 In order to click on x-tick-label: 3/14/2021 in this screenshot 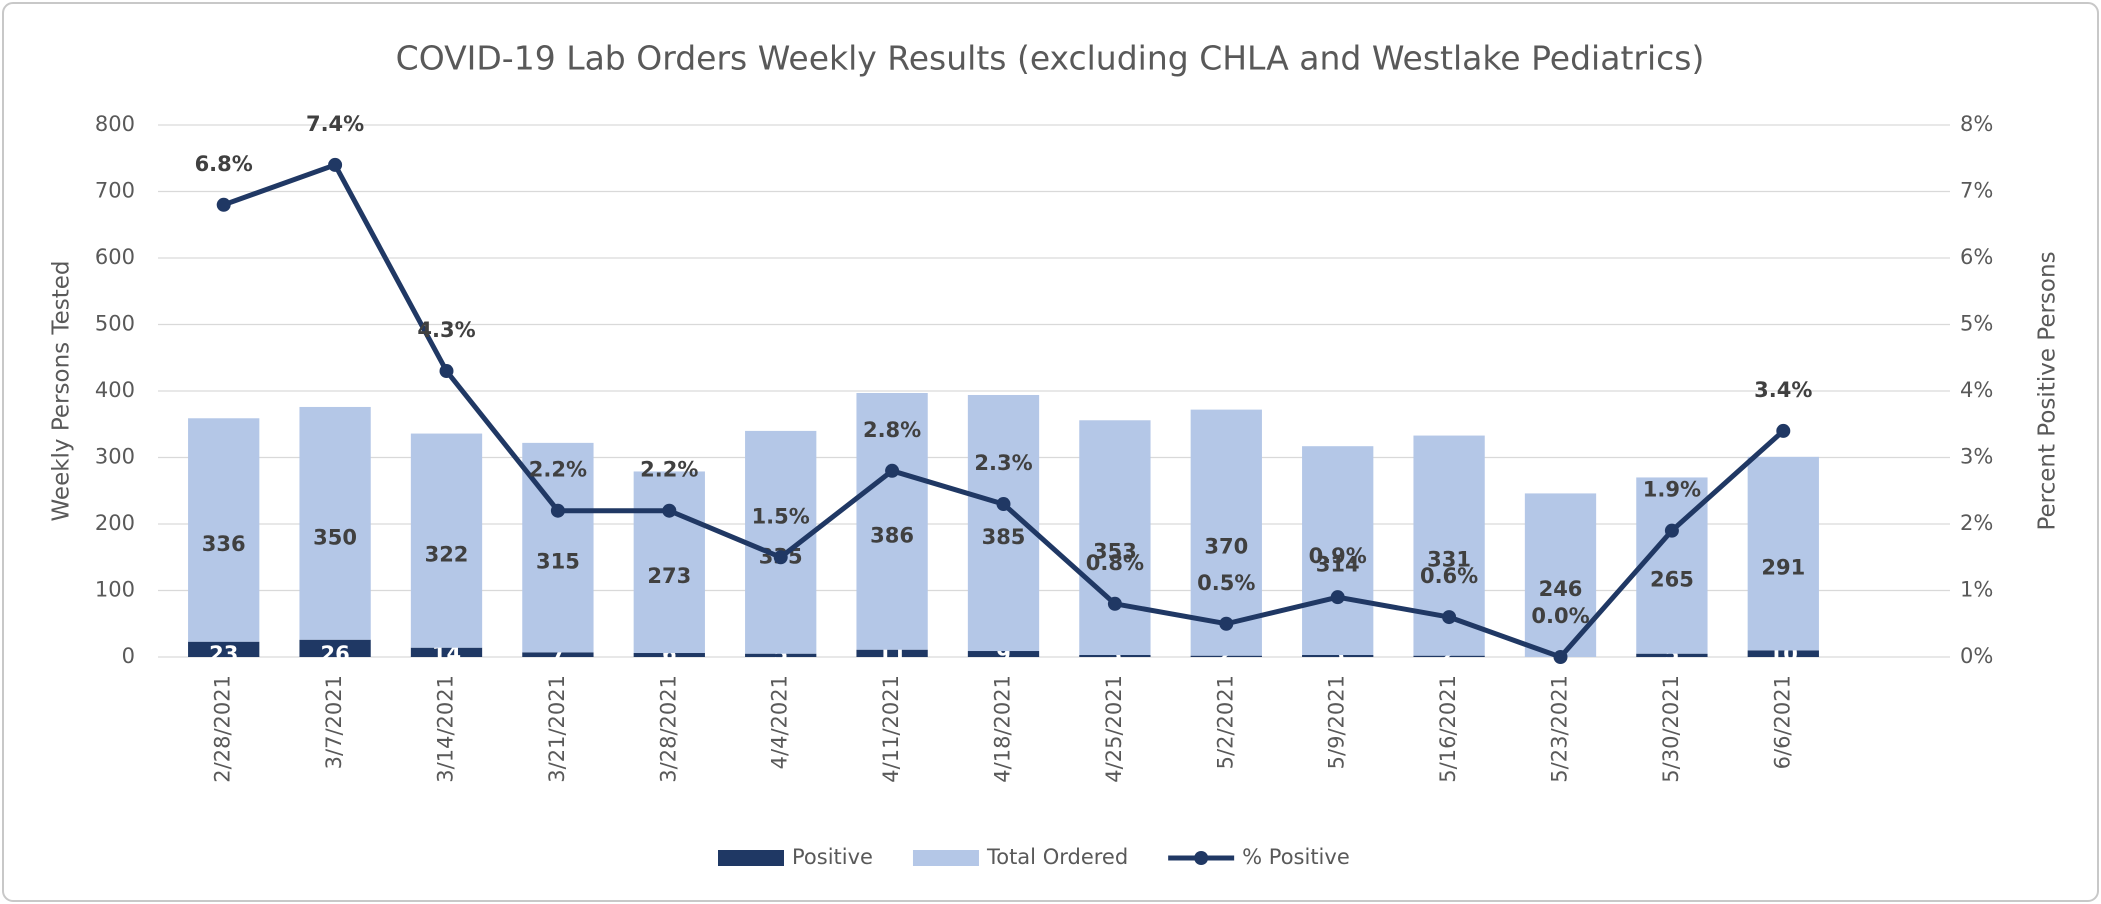, I will do `click(446, 729)`.